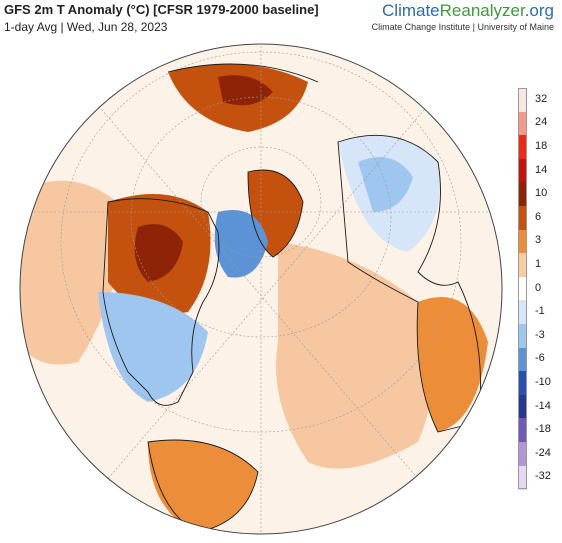  I want to click on map-subtitle: 1-day Avg | Wed, Jun 28, 2023, so click(86, 27).